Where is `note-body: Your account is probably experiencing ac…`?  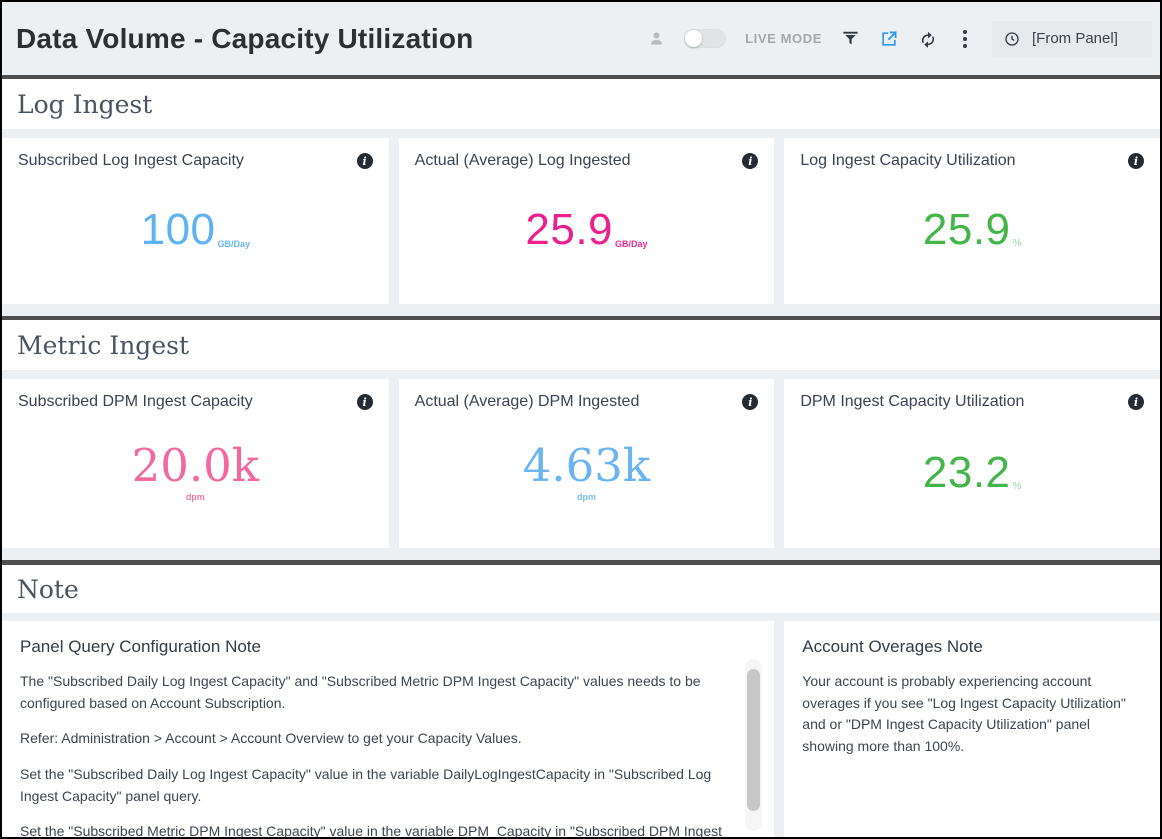 note-body: Your account is probably experiencing ac… is located at coordinates (972, 714).